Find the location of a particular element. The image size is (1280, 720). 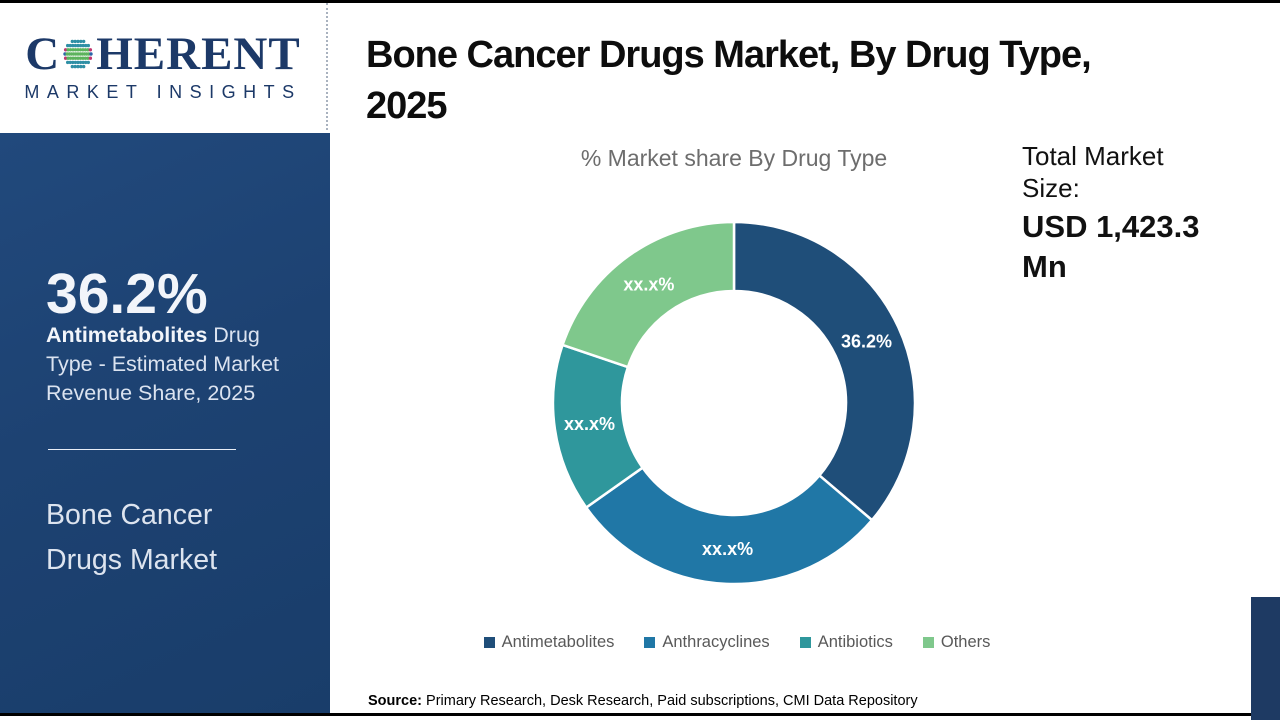

legend-item-others: Others is located at coordinates (956, 642).